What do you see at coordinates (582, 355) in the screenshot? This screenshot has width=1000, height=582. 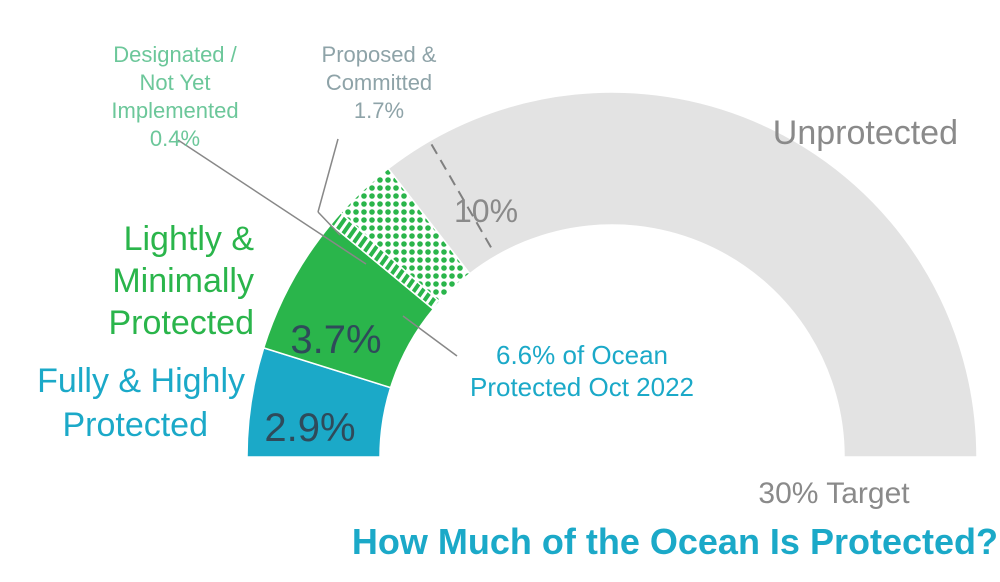 I see `label-total-line1: 6.6% of Ocean` at bounding box center [582, 355].